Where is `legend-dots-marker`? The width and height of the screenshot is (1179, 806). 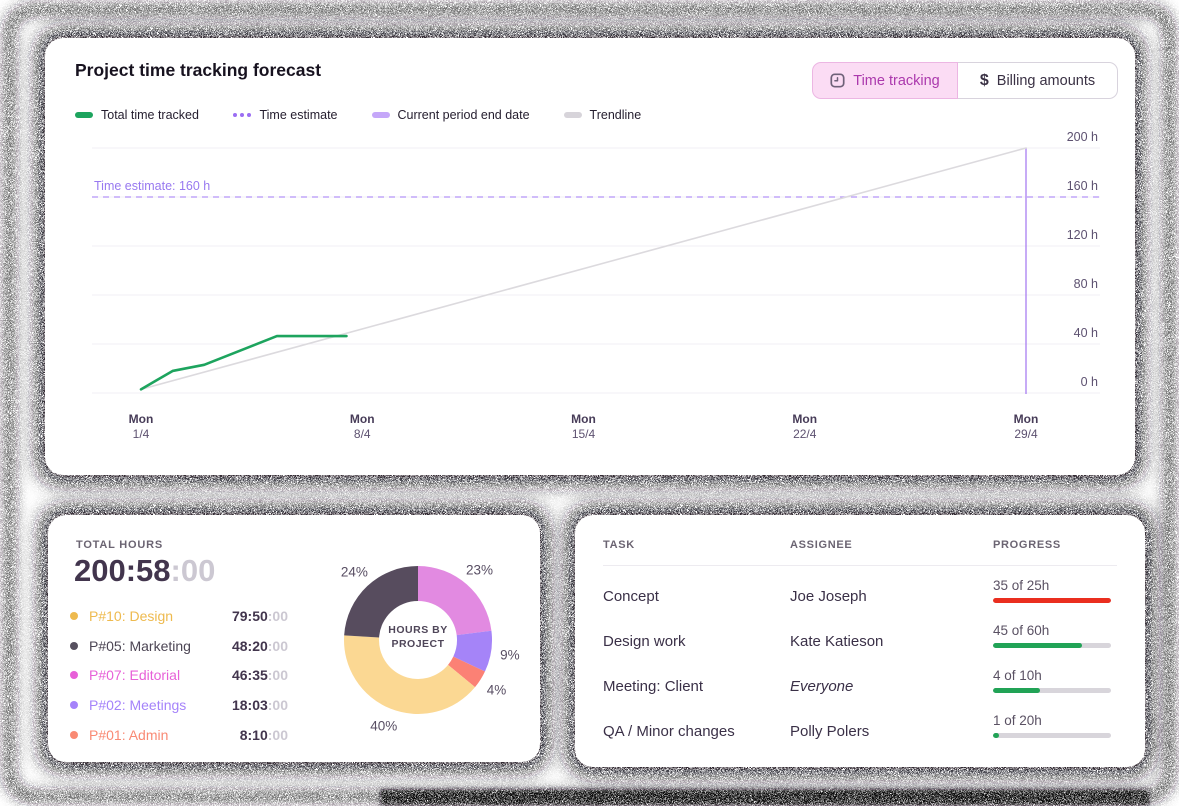
legend-dots-marker is located at coordinates (242, 115).